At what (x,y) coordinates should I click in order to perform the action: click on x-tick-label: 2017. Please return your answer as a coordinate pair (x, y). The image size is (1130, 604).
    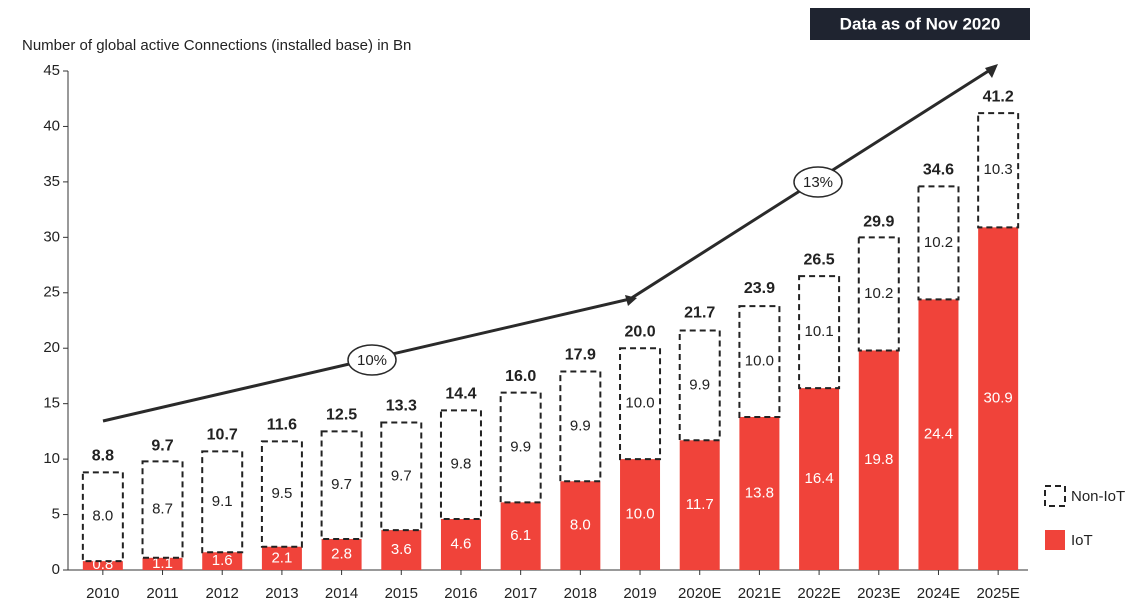
    Looking at the image, I should click on (520, 593).